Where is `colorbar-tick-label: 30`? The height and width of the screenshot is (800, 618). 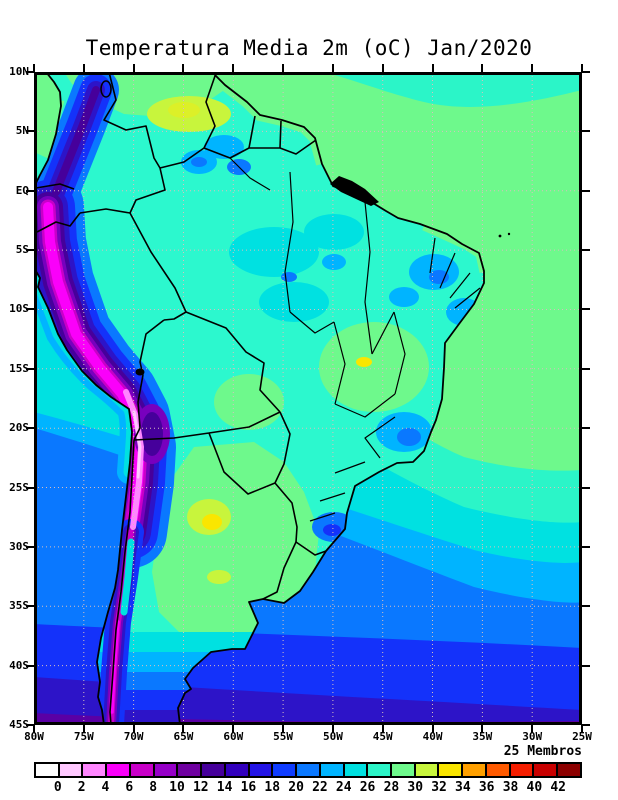
colorbar-tick-label: 30 is located at coordinates (415, 787).